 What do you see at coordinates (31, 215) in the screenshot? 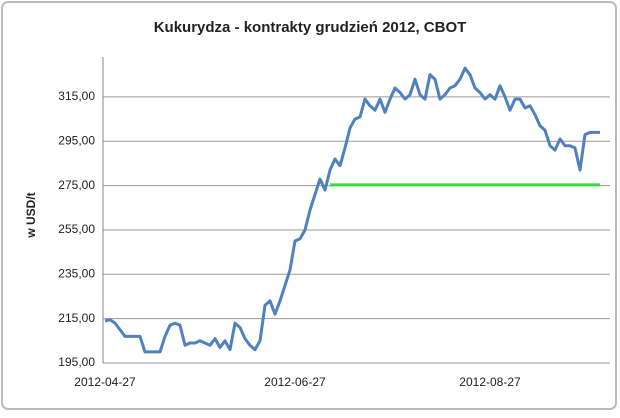
I see `y-axis-label: w USD/t` at bounding box center [31, 215].